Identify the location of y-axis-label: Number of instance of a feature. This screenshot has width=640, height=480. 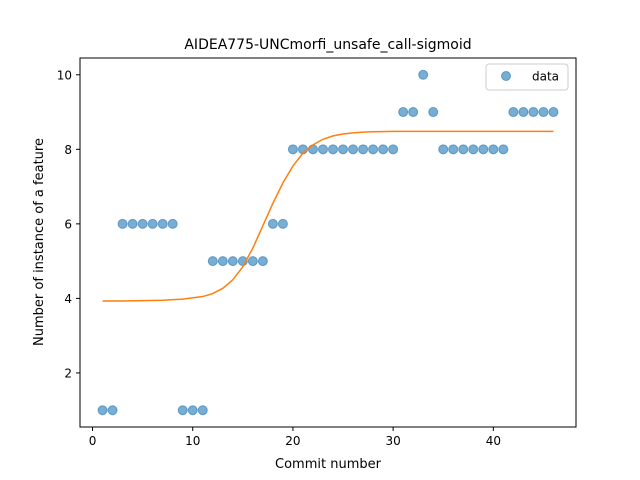
(39, 242).